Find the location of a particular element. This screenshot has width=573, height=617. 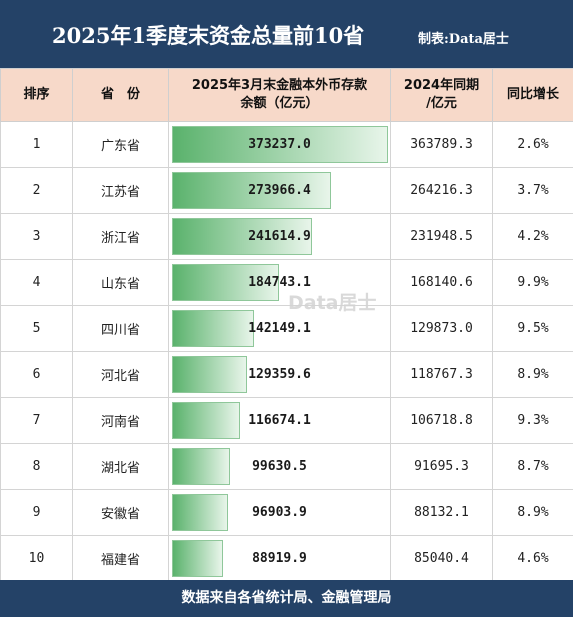

table-row: 9 安徽省 96903.9 88132.1 8.9% is located at coordinates (286, 512).